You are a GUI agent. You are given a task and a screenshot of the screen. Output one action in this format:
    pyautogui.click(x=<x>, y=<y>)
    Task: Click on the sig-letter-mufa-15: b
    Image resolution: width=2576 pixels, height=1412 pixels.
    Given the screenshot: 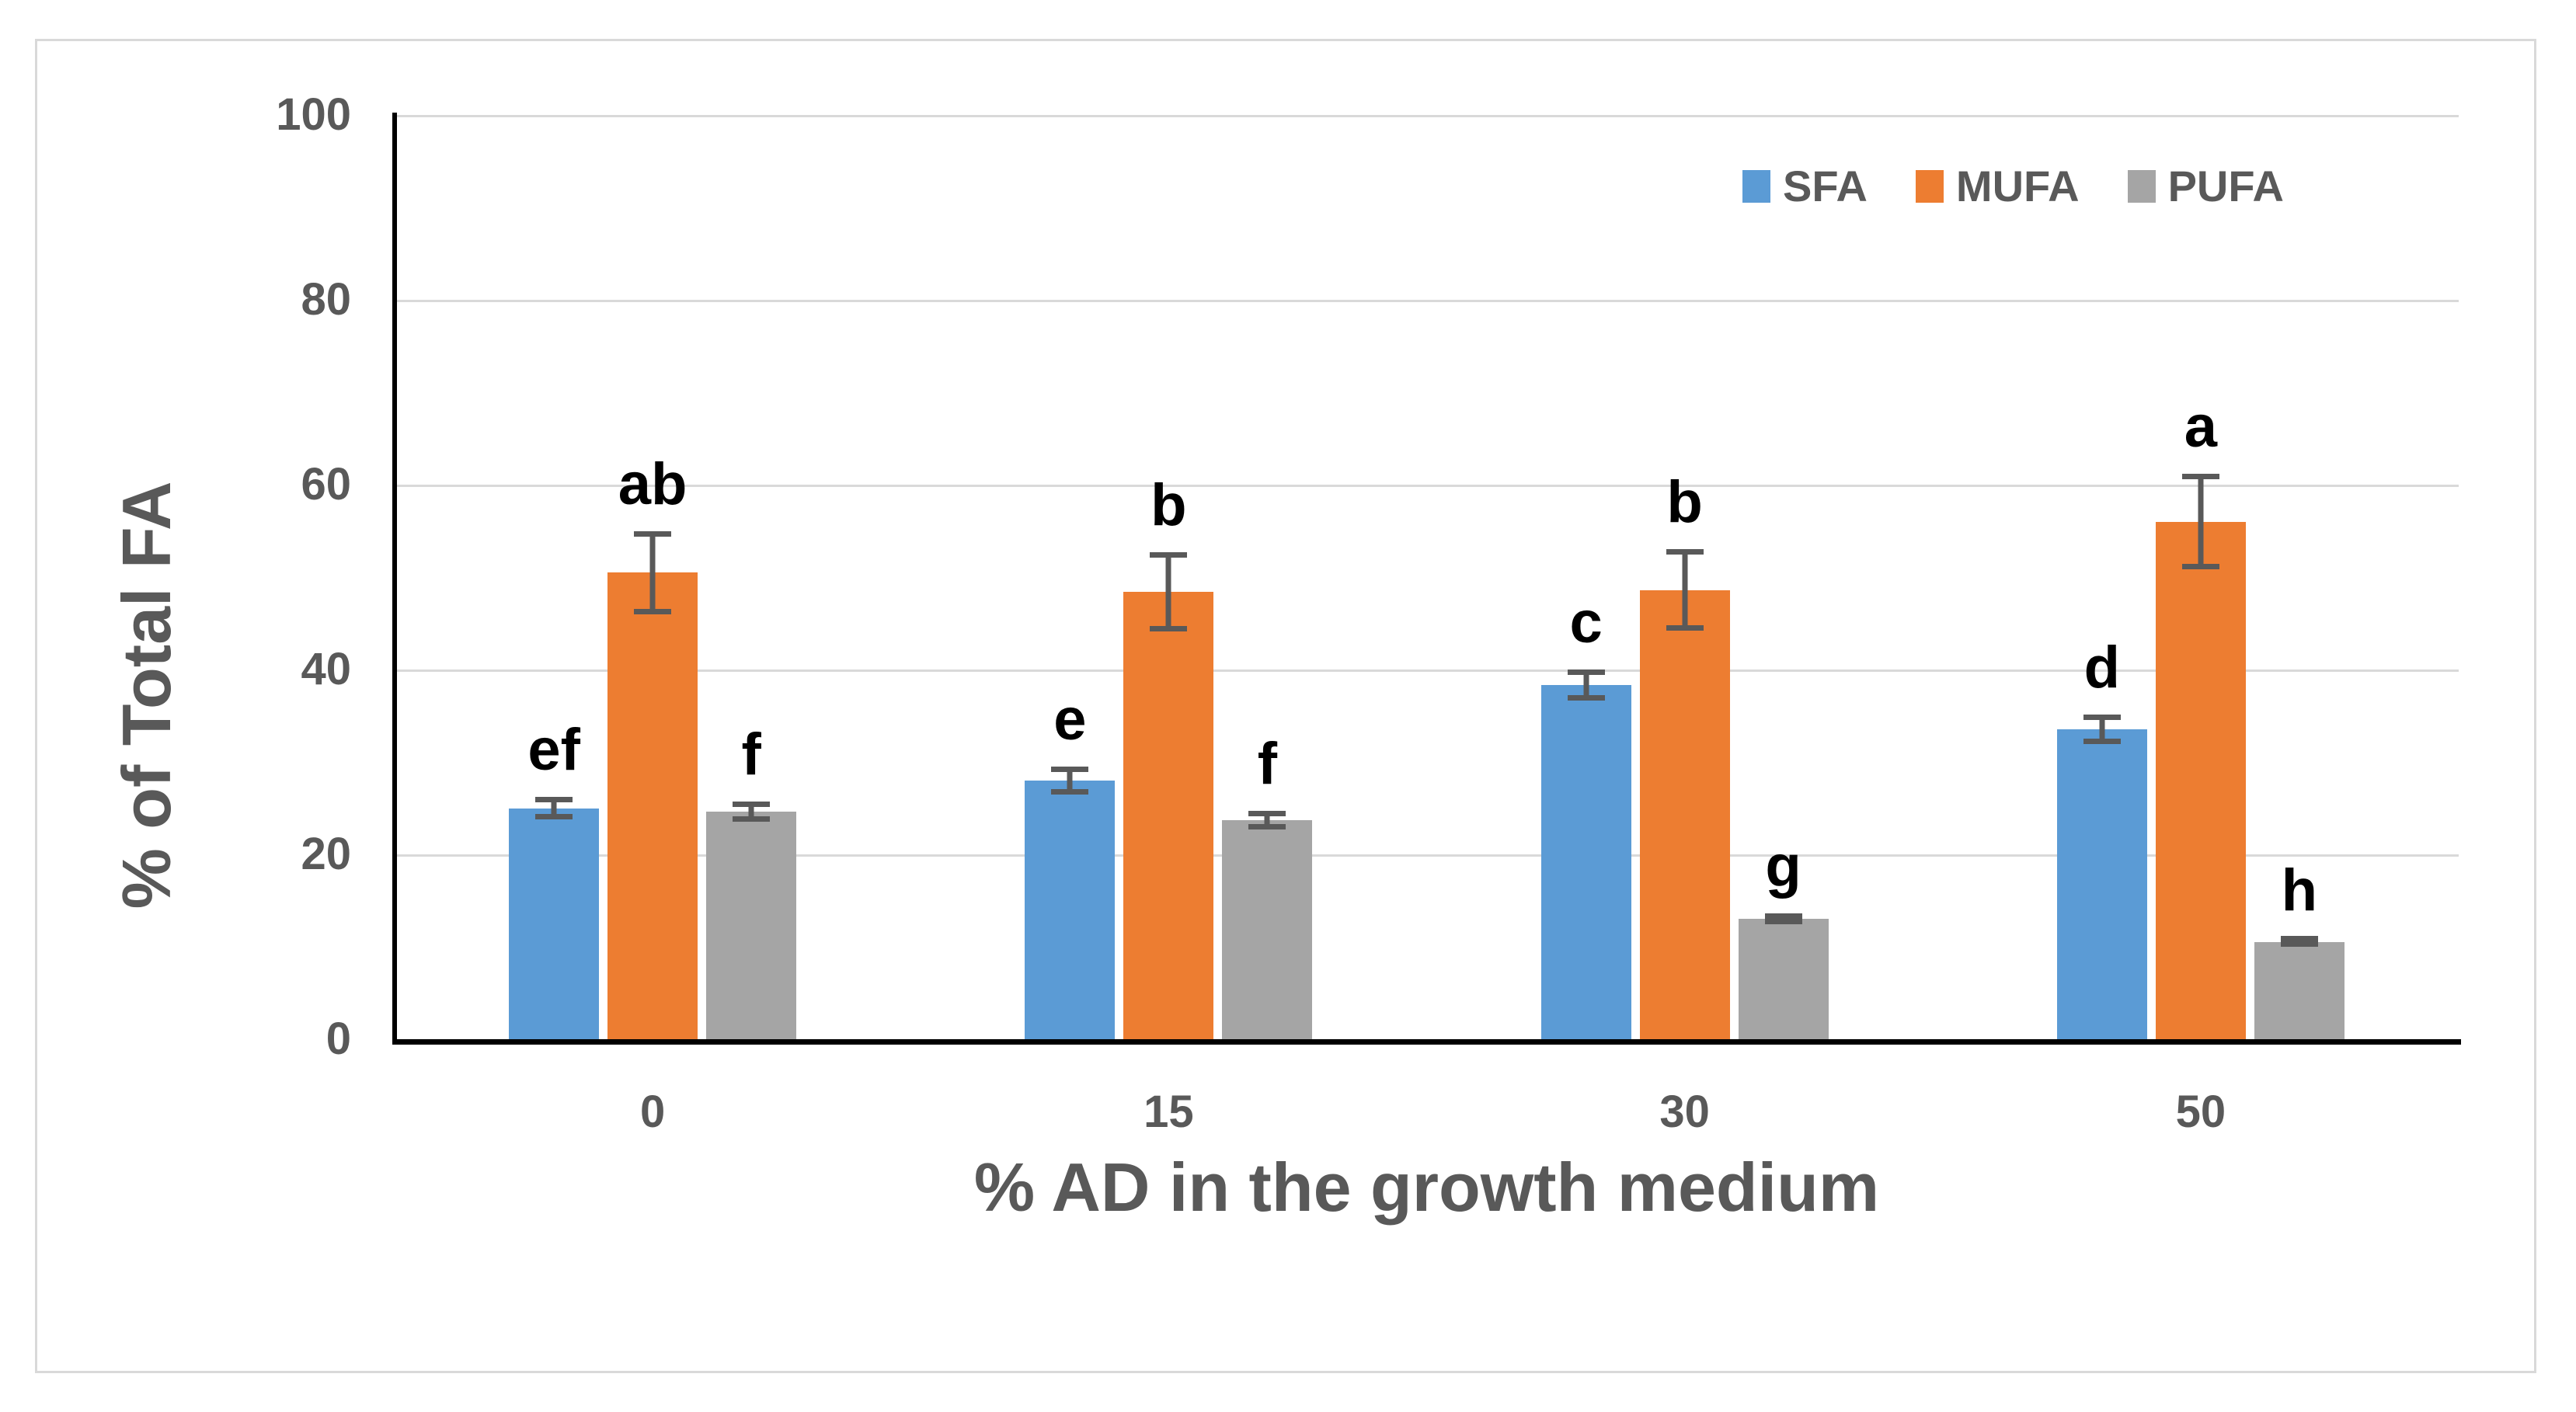 What is the action you would take?
    pyautogui.click(x=1168, y=504)
    